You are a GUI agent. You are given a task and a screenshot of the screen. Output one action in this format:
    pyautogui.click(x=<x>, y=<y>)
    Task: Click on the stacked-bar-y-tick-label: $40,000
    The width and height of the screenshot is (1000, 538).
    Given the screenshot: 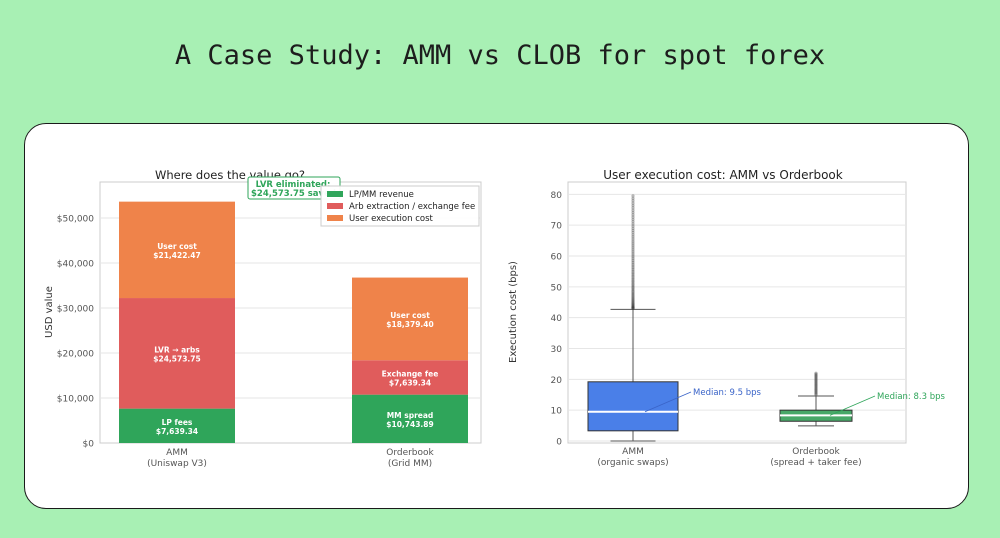 What is the action you would take?
    pyautogui.click(x=75, y=265)
    